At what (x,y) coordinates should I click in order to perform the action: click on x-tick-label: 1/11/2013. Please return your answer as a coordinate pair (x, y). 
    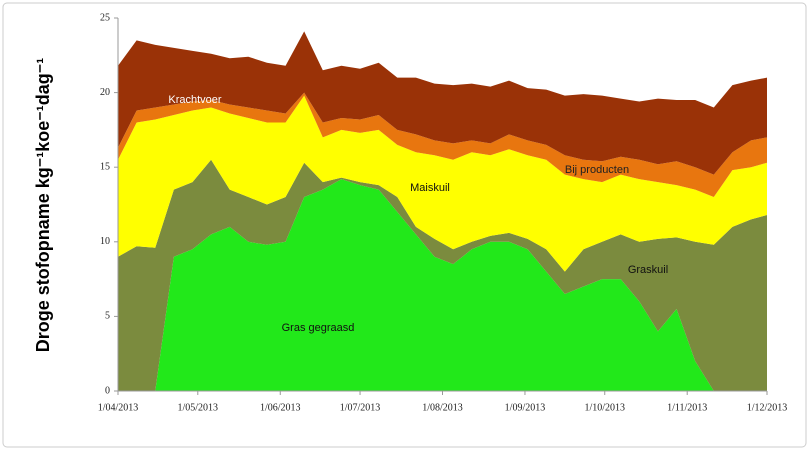
    Looking at the image, I should click on (687, 407).